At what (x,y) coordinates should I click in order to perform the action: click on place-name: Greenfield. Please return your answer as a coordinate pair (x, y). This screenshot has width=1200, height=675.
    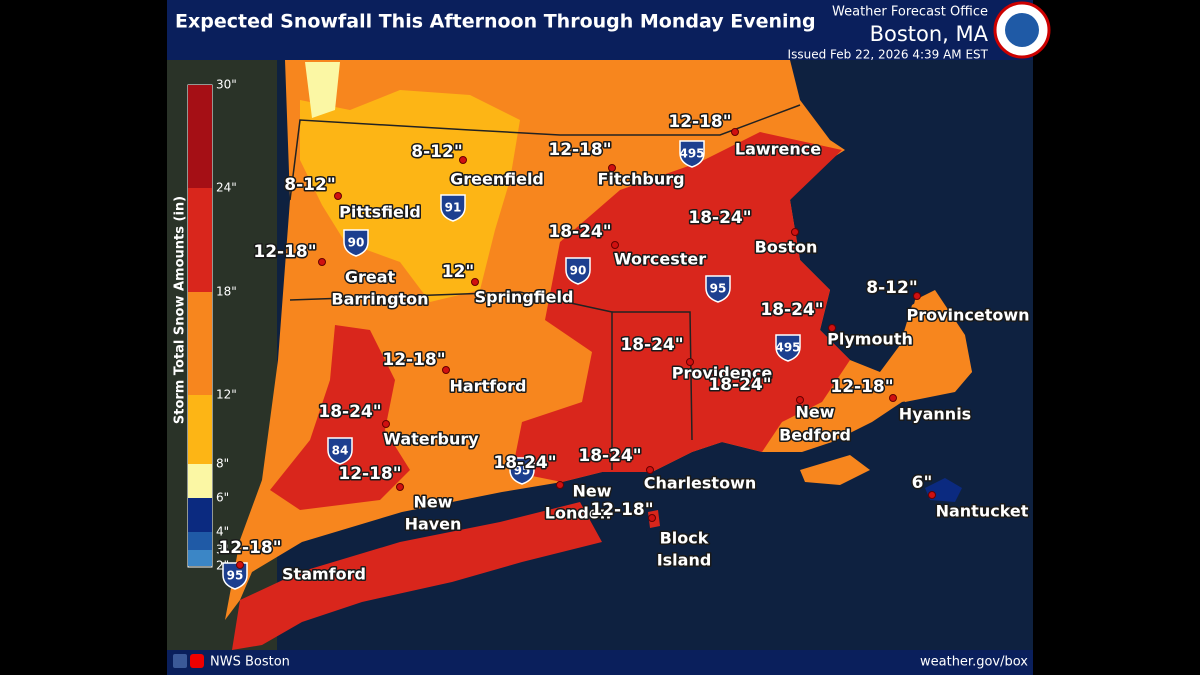
    Looking at the image, I should click on (497, 179).